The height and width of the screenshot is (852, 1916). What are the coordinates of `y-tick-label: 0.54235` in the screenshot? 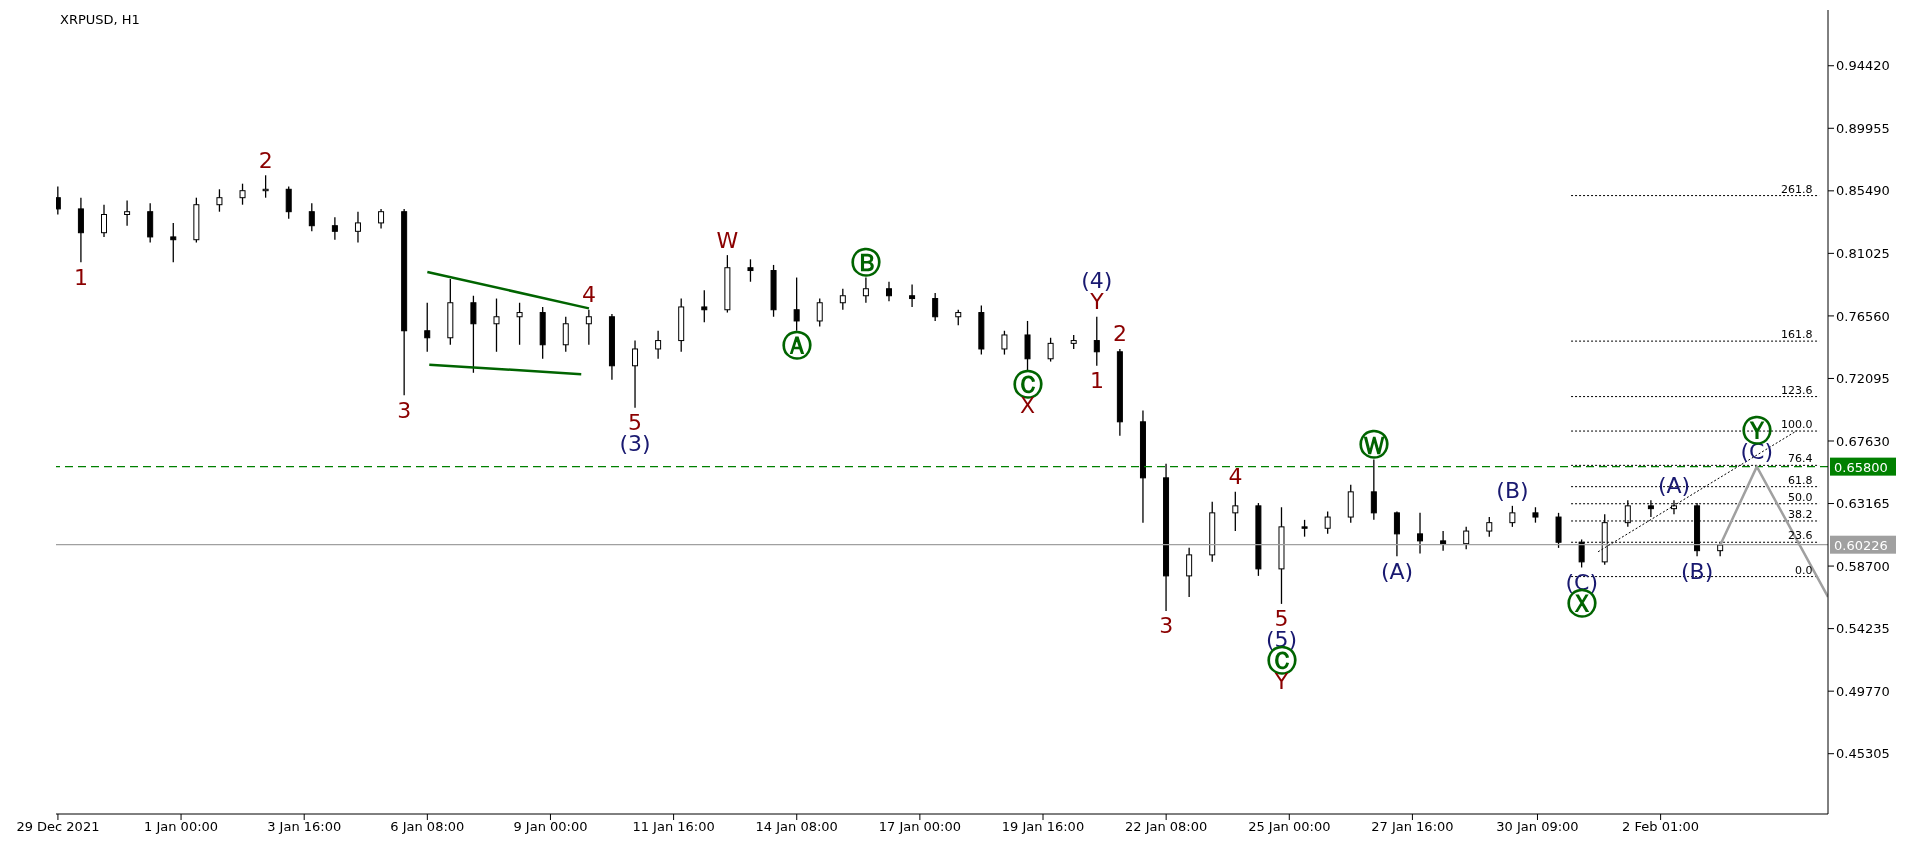 It's located at (1863, 629).